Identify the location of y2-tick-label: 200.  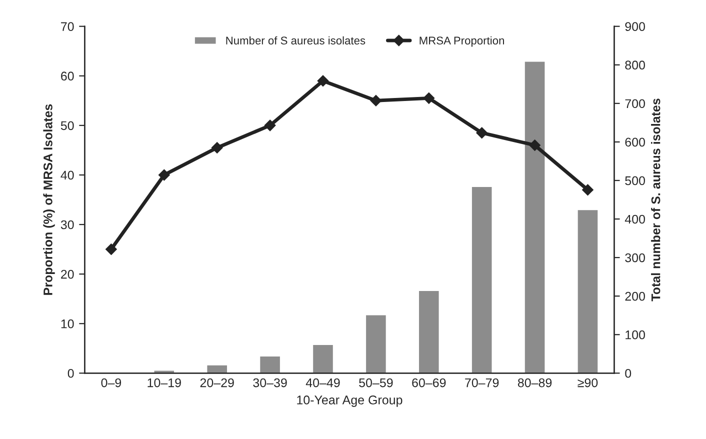
(635, 296).